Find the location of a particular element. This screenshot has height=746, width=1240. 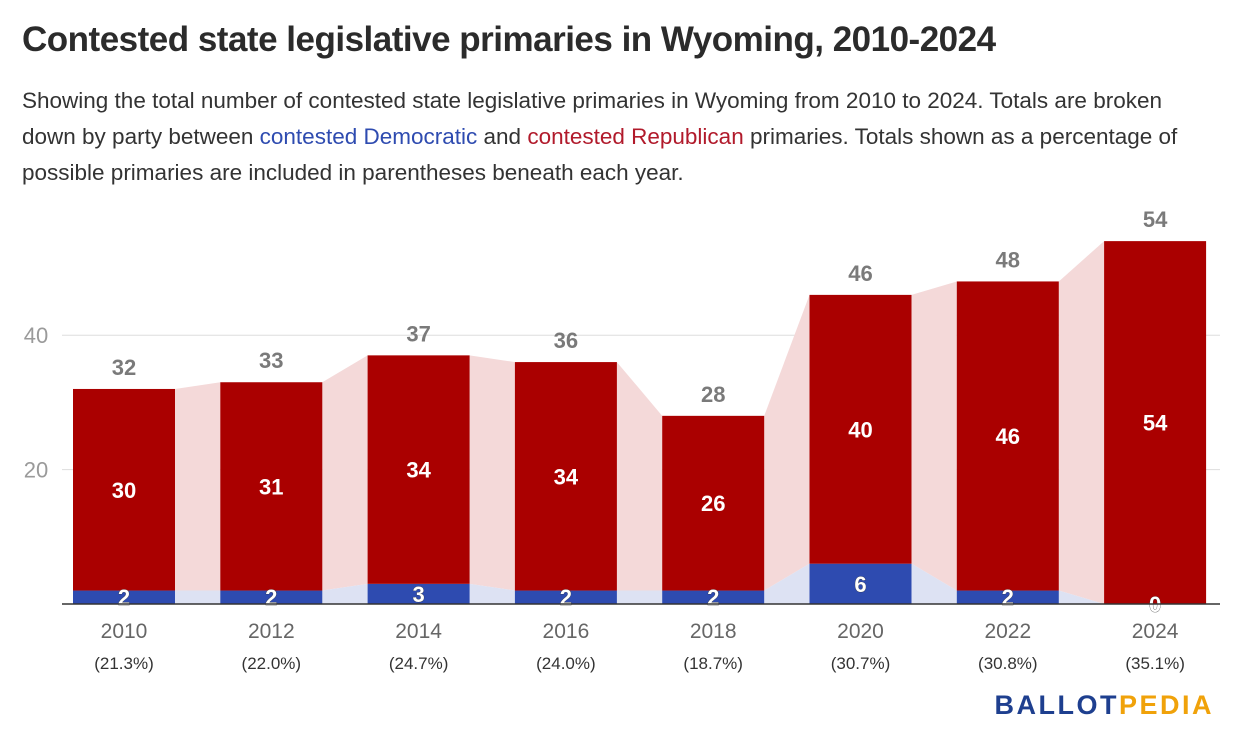

x-tick-label-2020: 2020 is located at coordinates (860, 631).